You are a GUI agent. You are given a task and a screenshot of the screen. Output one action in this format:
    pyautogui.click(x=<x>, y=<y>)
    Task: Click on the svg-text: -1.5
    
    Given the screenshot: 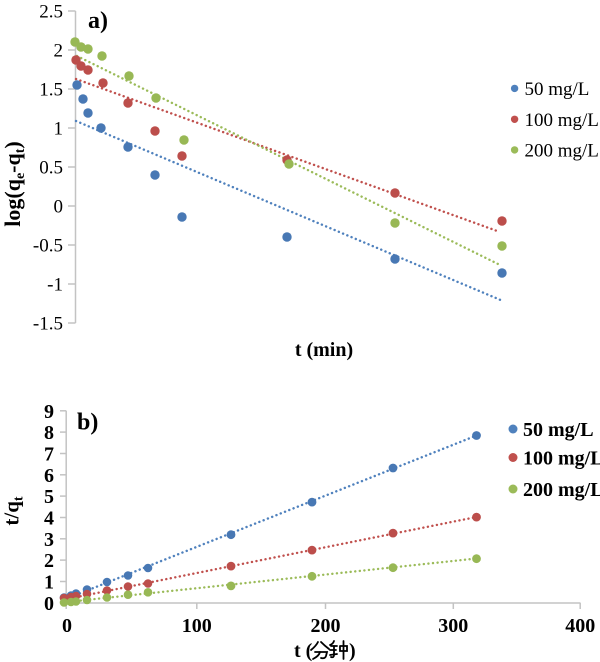 What is the action you would take?
    pyautogui.click(x=48, y=324)
    